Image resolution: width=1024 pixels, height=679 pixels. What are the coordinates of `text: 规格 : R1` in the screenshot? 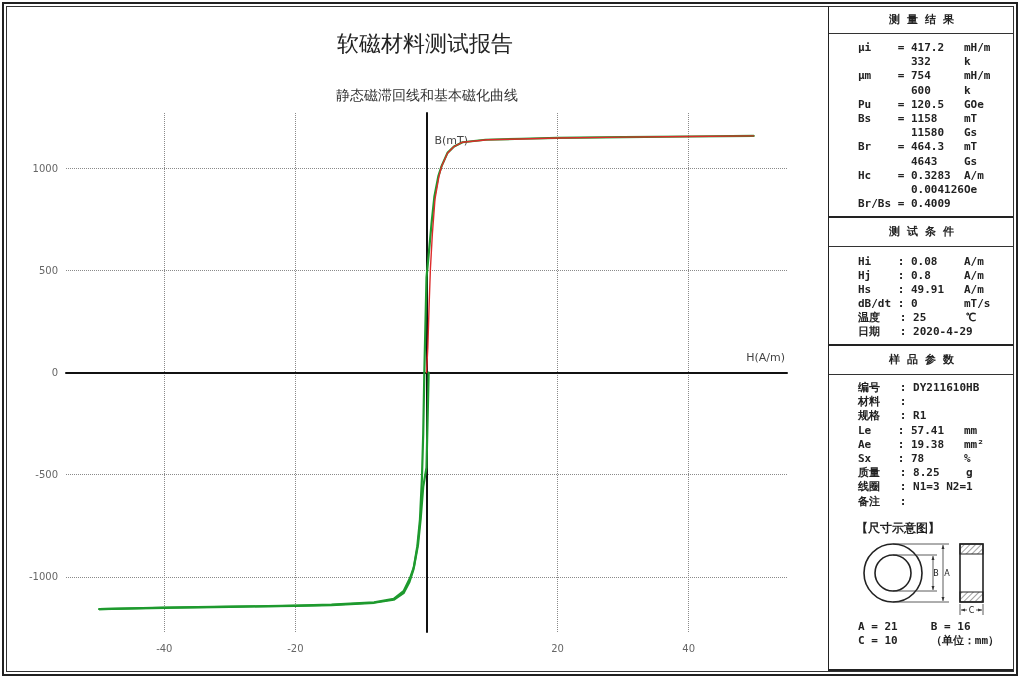 It's located at (892, 416).